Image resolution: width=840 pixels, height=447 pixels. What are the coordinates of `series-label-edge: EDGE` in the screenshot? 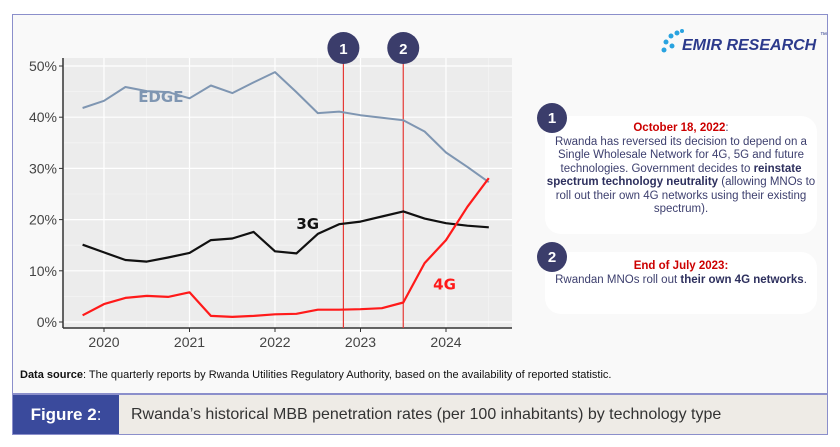 It's located at (160, 97).